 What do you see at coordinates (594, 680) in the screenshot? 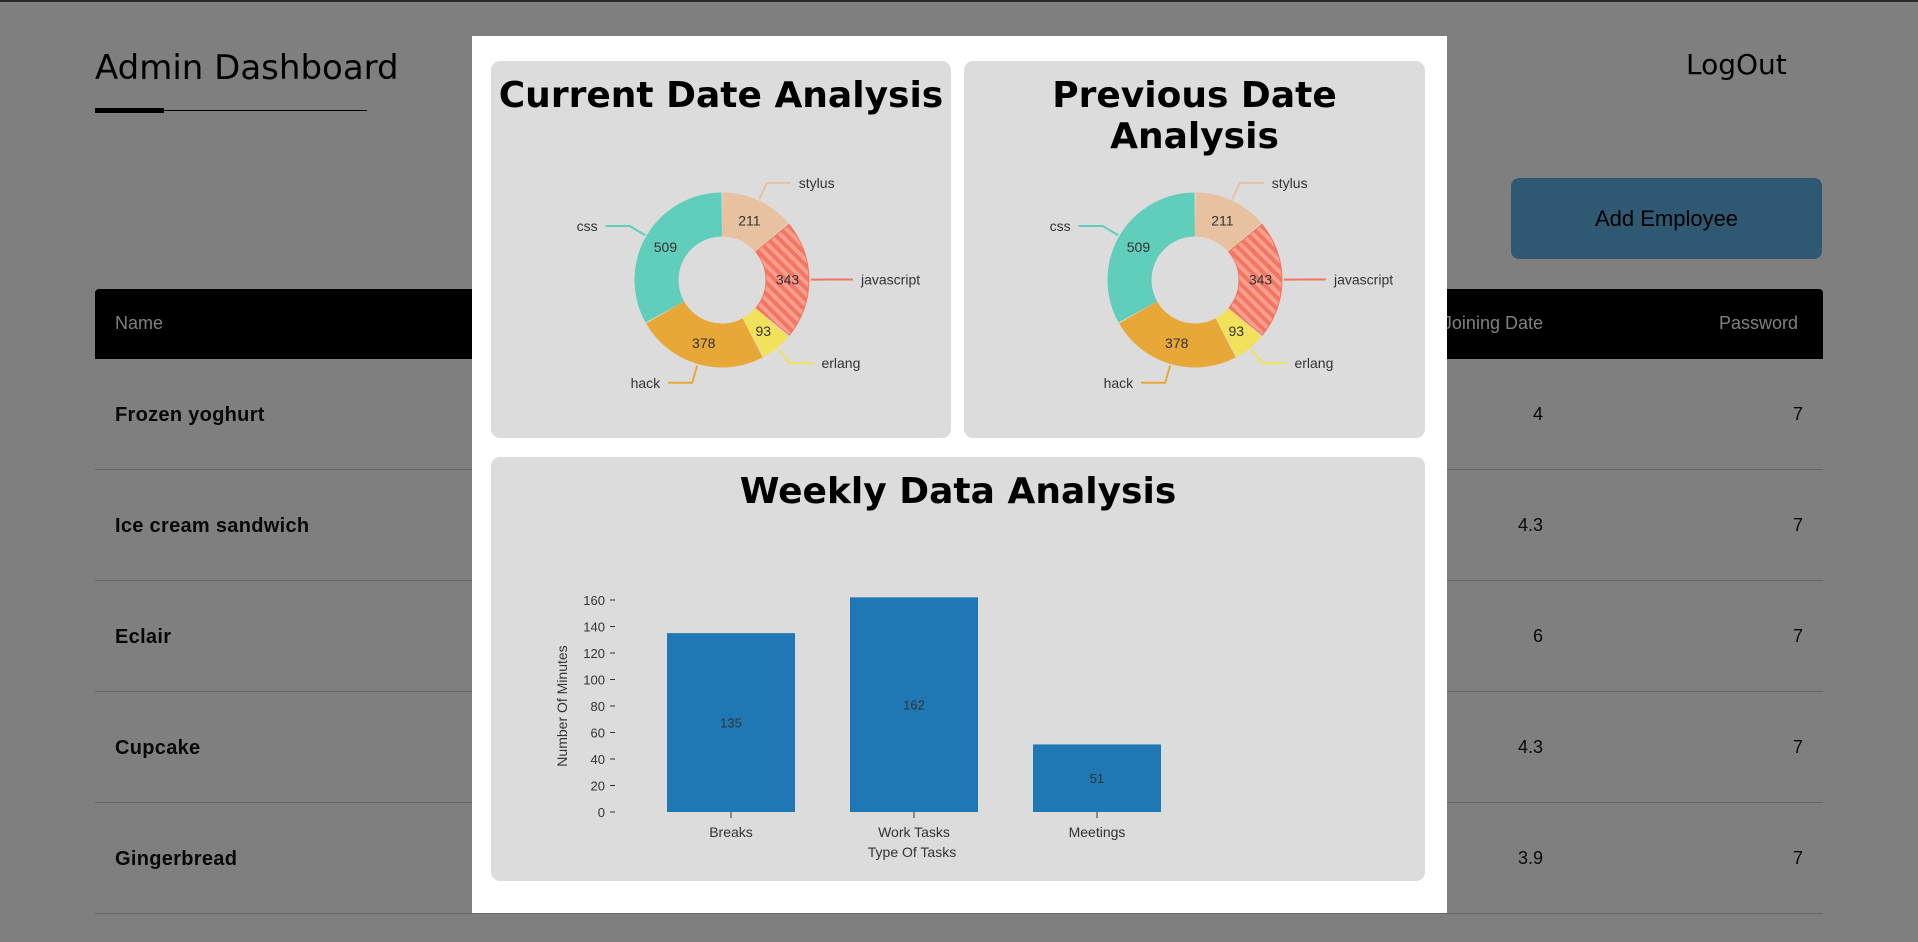
I see `y-tick-label: 100` at bounding box center [594, 680].